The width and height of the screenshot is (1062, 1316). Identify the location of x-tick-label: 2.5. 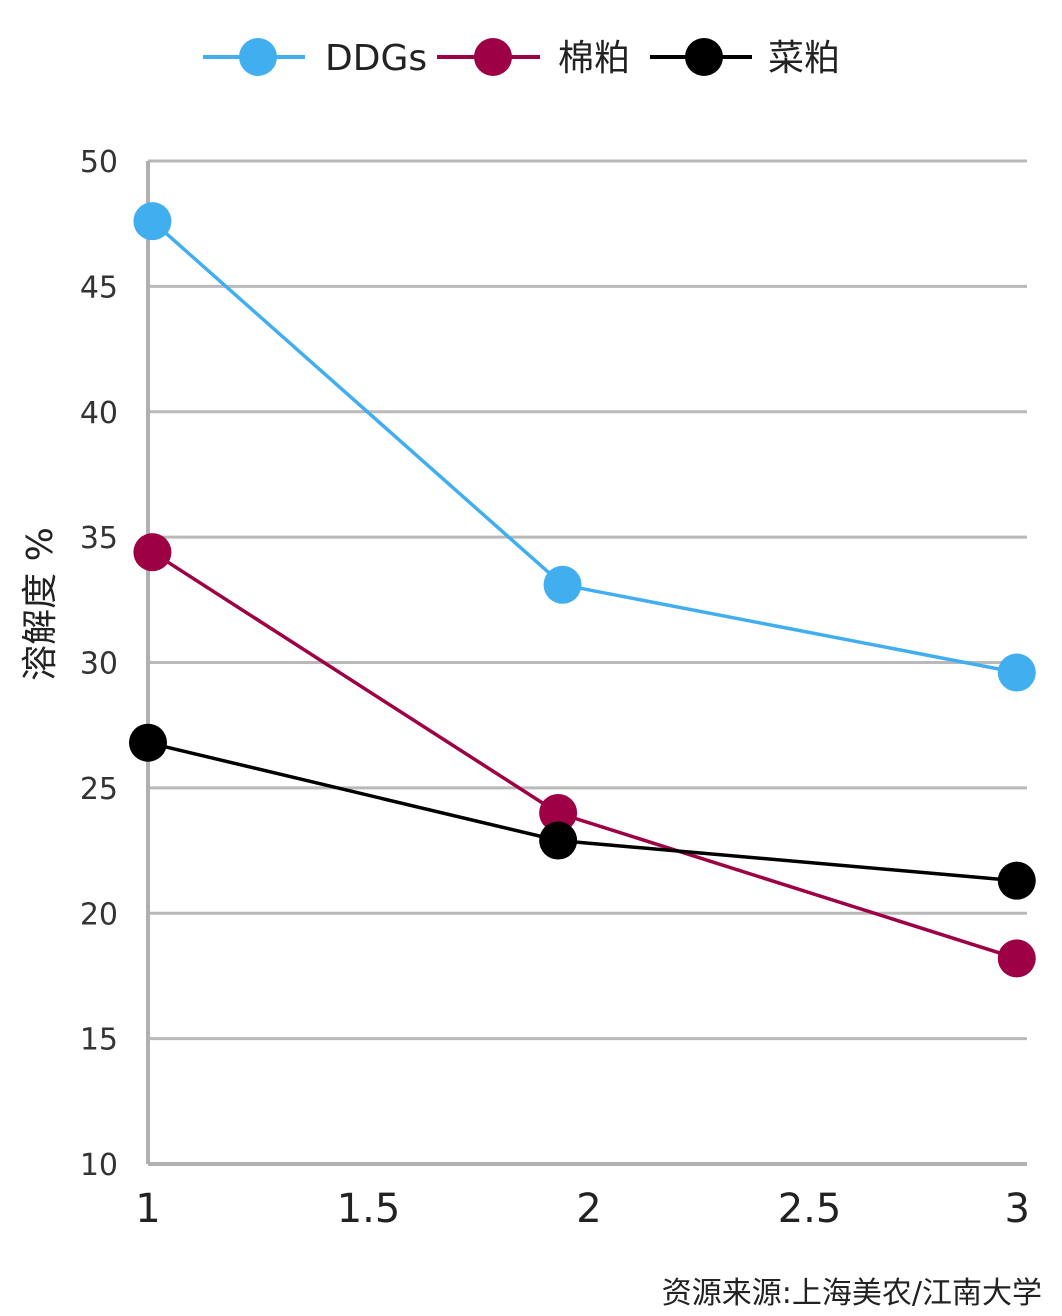
(810, 1209).